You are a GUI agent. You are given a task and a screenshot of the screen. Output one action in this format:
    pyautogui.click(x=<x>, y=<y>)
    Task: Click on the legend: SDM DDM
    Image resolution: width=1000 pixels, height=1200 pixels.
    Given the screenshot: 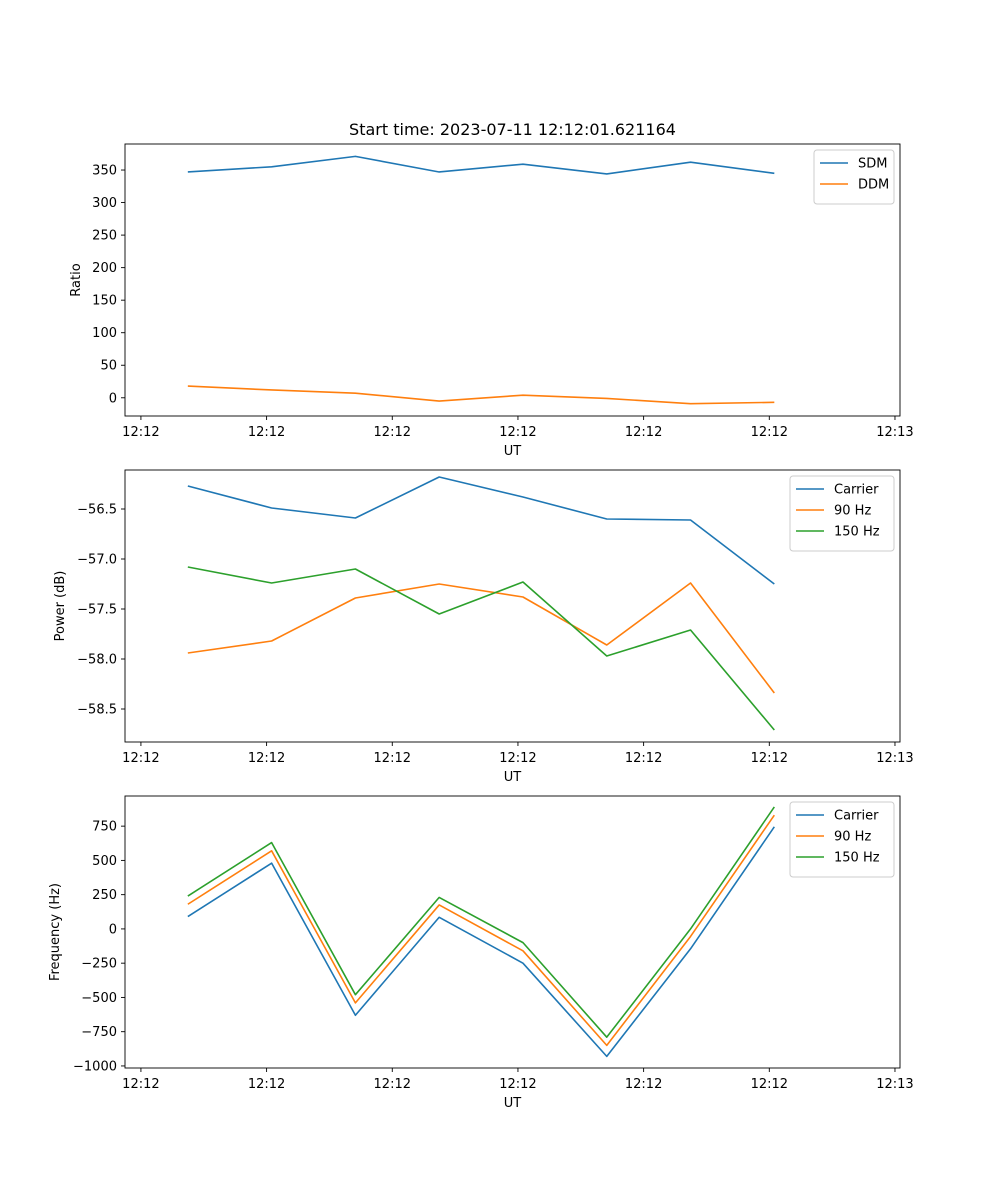 What is the action you would take?
    pyautogui.click(x=854, y=177)
    